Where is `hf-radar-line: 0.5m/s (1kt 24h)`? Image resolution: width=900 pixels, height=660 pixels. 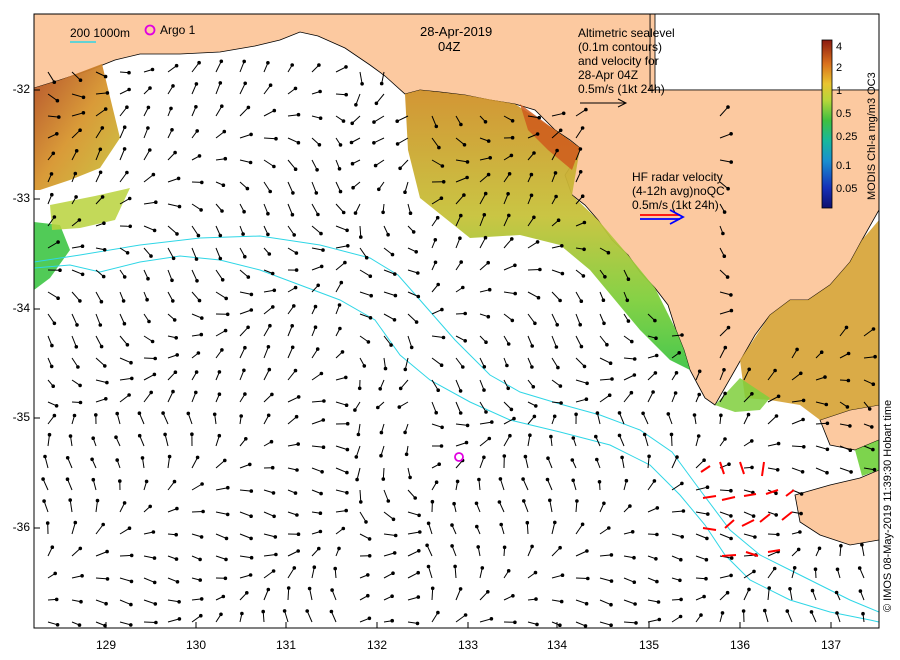
hf-radar-line: 0.5m/s (1kt 24h) is located at coordinates (675, 205).